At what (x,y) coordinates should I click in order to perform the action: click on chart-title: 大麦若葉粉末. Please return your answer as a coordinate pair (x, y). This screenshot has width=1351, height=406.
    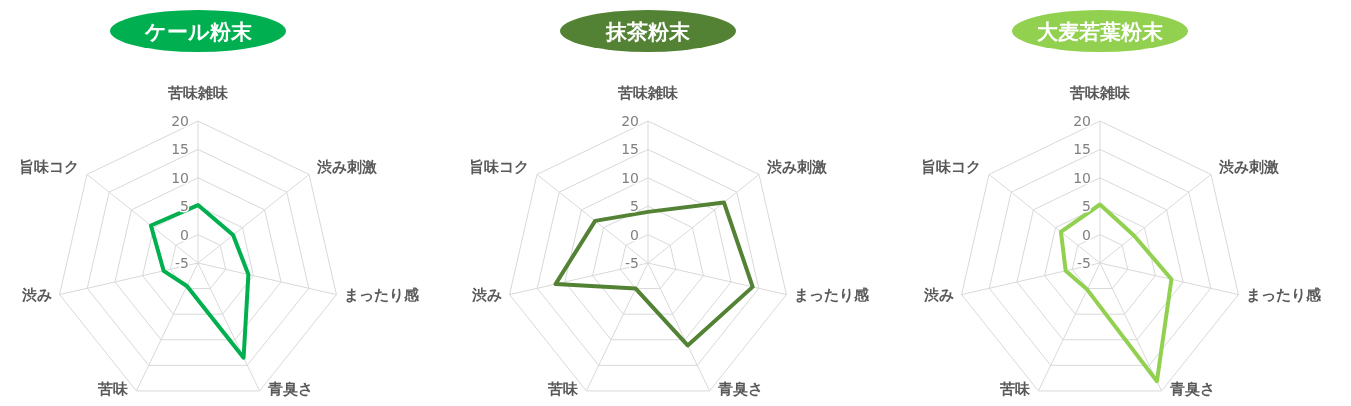
    Looking at the image, I should click on (1100, 32).